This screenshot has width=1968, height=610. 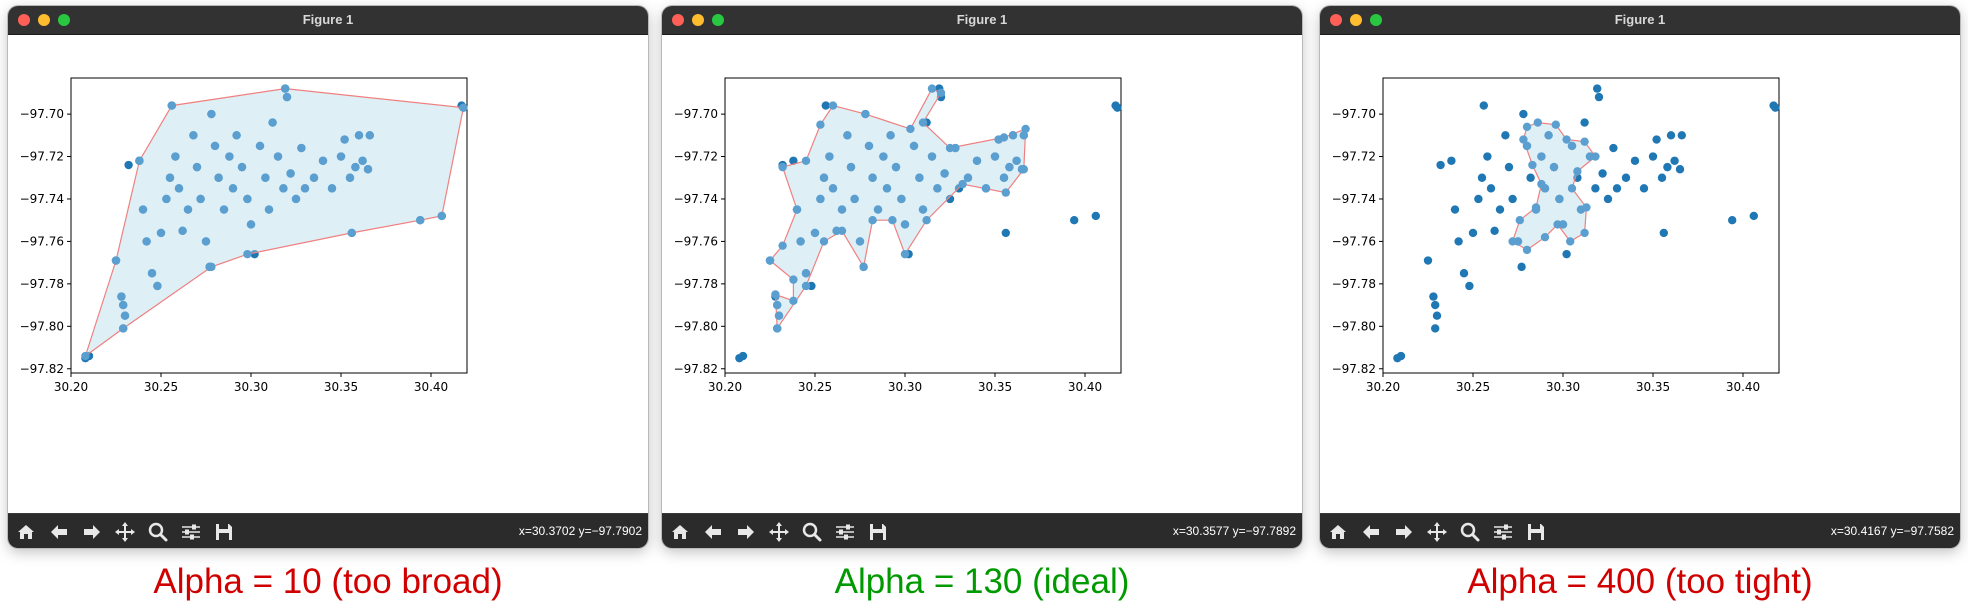 What do you see at coordinates (42, 369) in the screenshot?
I see `y-tick-label: −97.82` at bounding box center [42, 369].